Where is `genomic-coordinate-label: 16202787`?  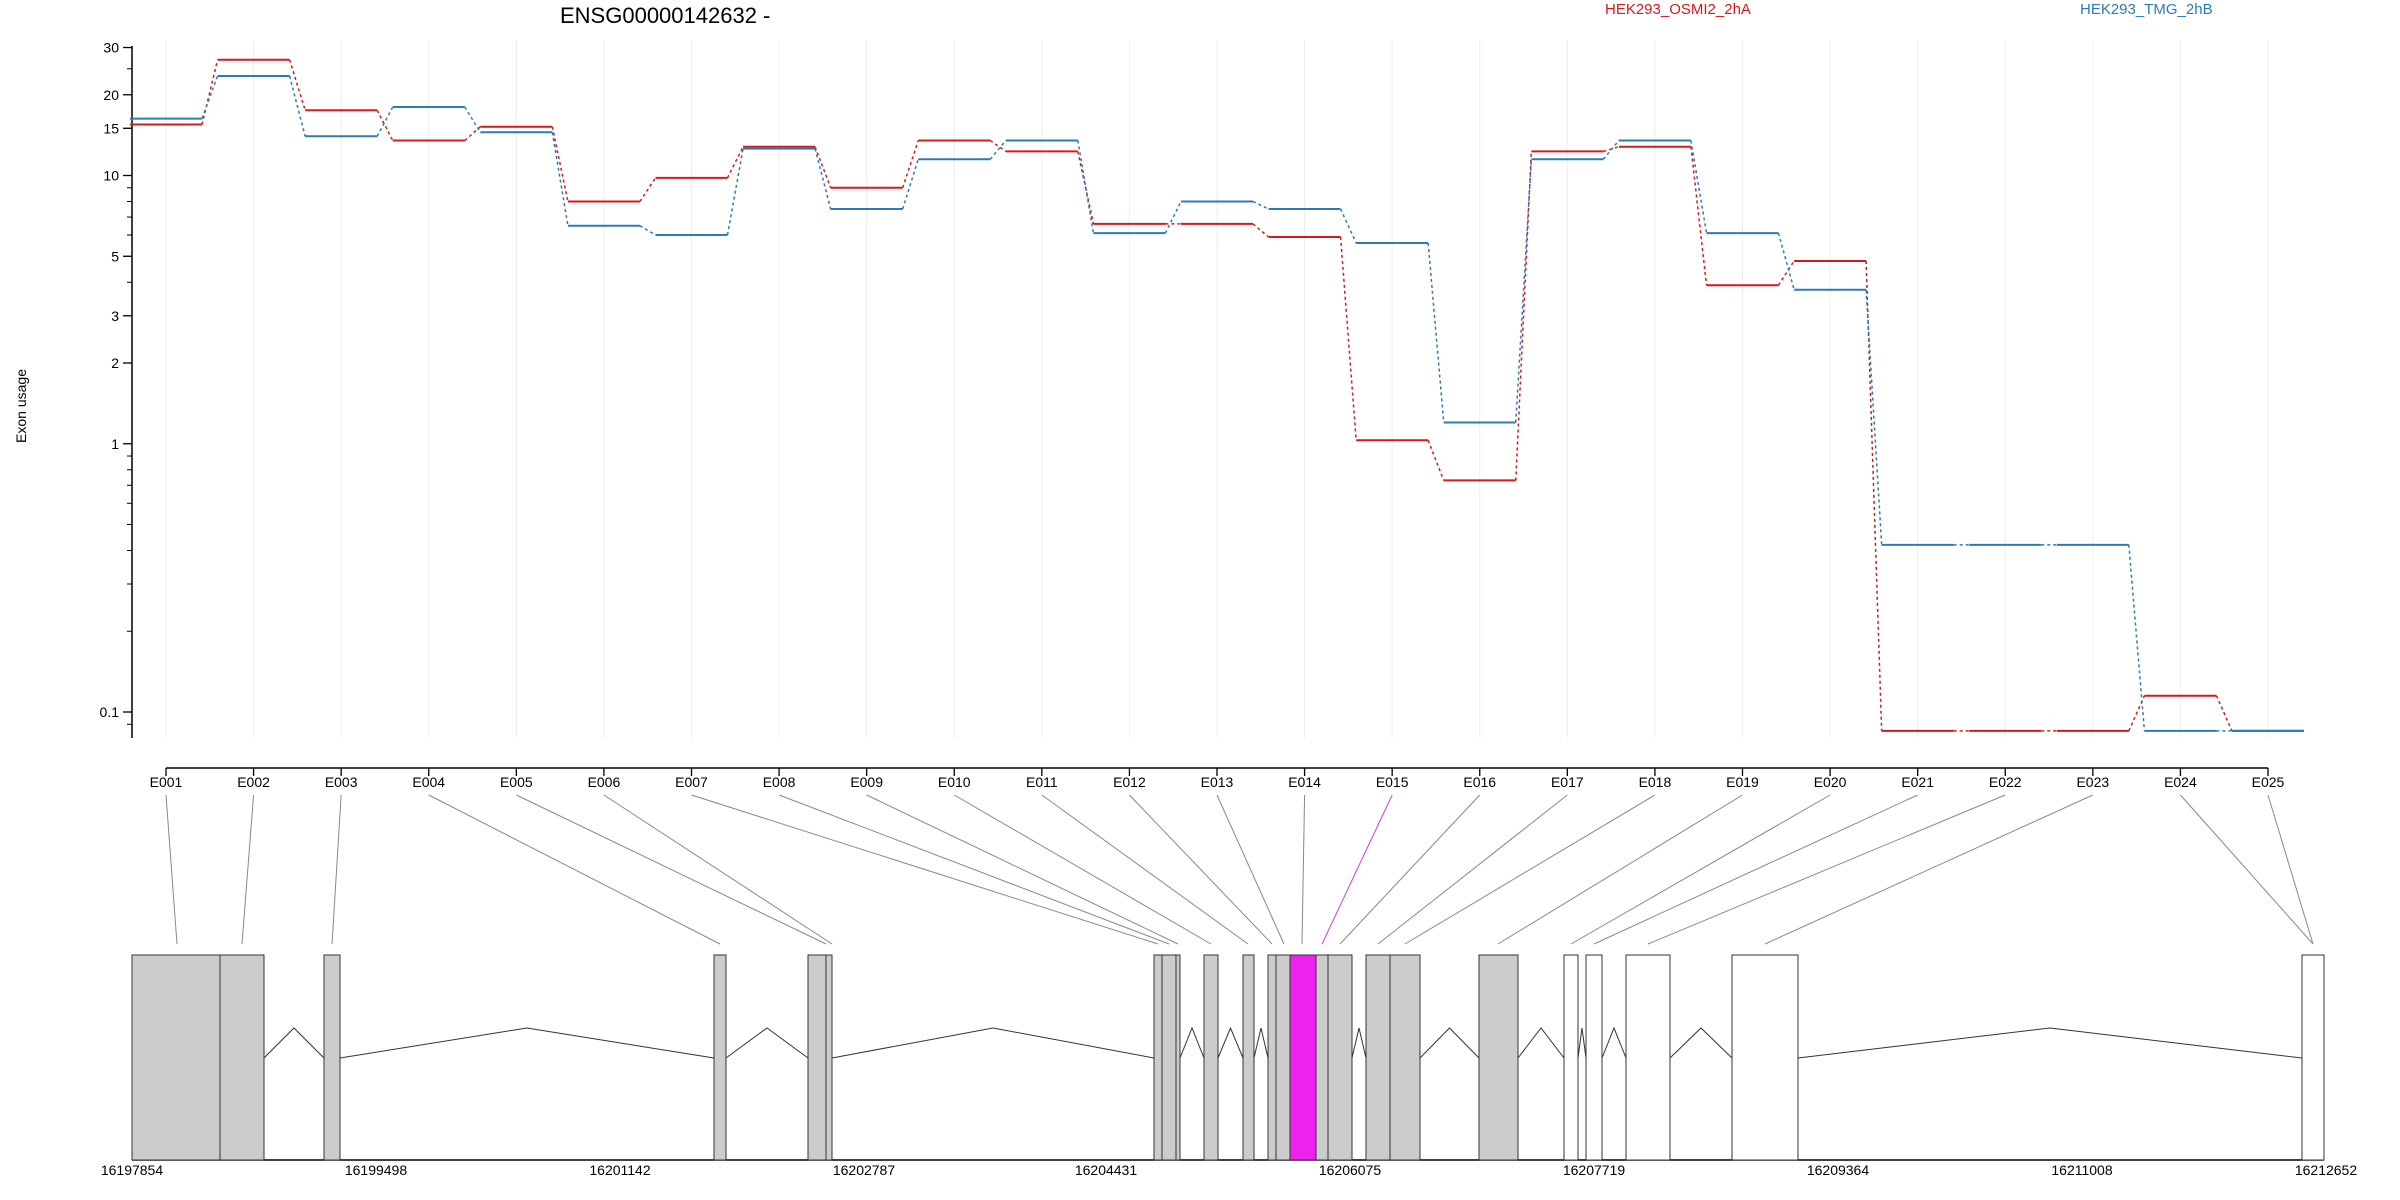 genomic-coordinate-label: 16202787 is located at coordinates (864, 1170).